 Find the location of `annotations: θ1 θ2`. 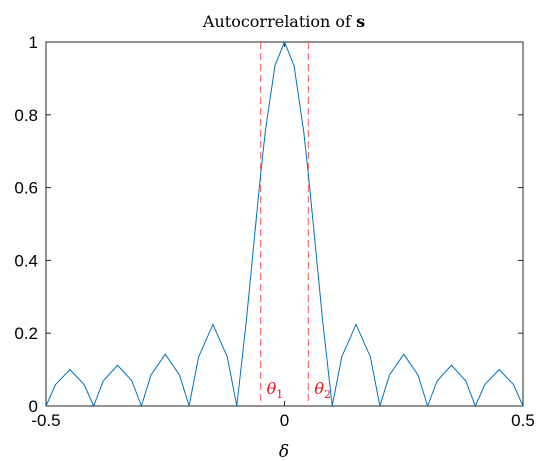

annotations: θ1 θ2 is located at coordinates (299, 390).